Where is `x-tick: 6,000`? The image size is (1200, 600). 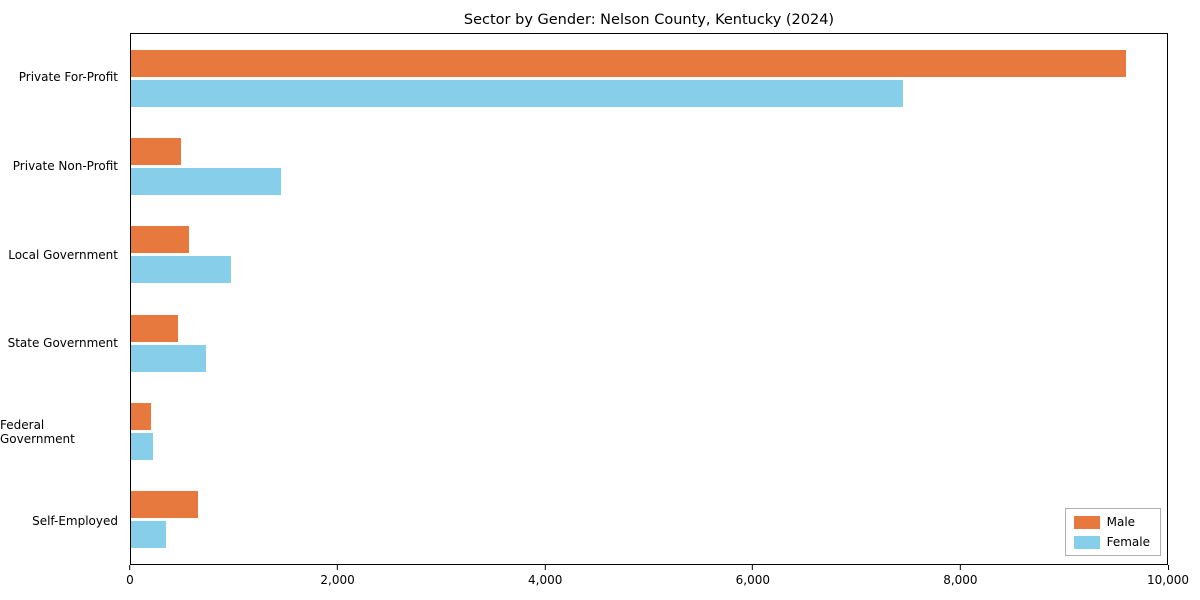
x-tick: 6,000 is located at coordinates (753, 576).